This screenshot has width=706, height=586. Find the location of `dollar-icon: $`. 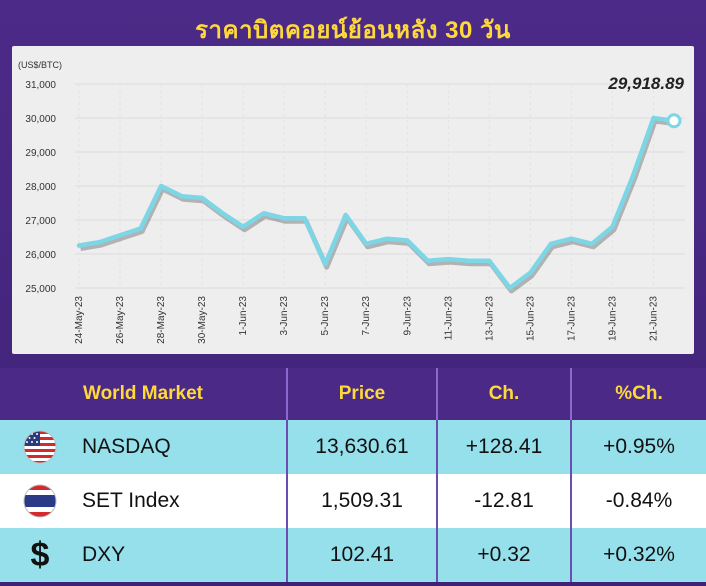

dollar-icon: $ is located at coordinates (40, 554).